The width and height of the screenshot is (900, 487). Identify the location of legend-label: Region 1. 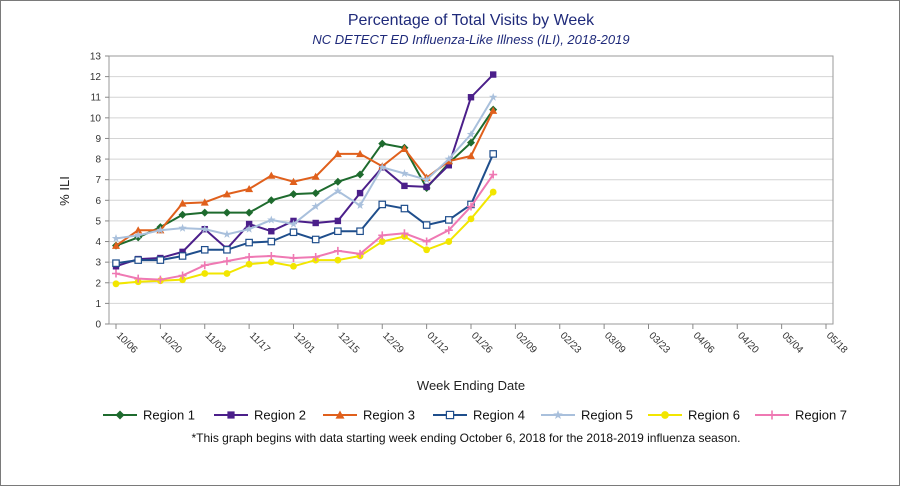
(169, 415).